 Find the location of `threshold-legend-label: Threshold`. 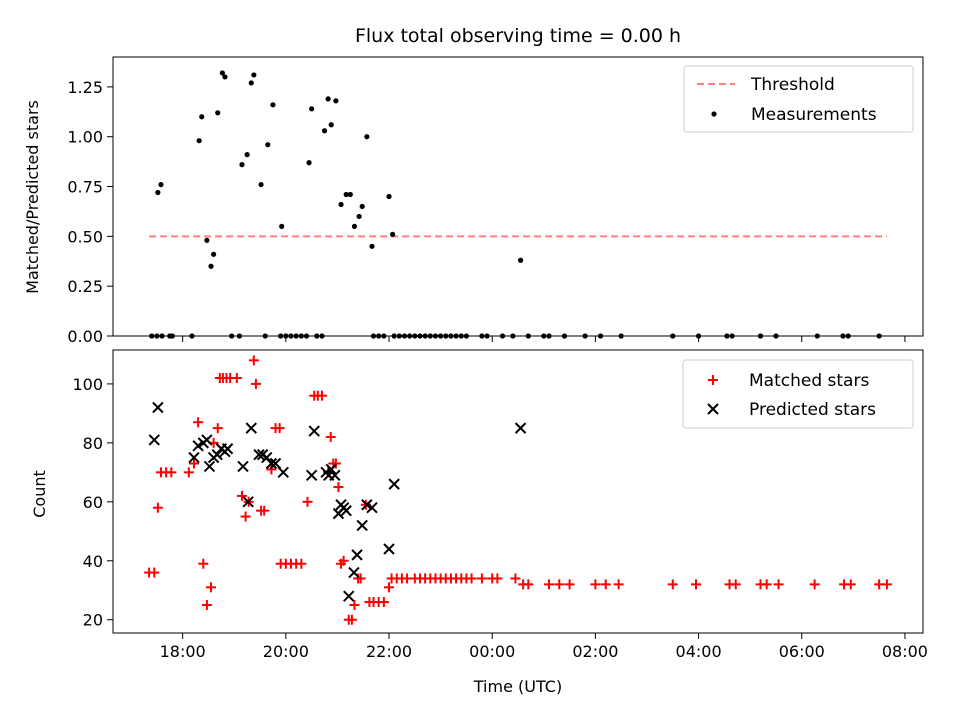

threshold-legend-label: Threshold is located at coordinates (792, 85).